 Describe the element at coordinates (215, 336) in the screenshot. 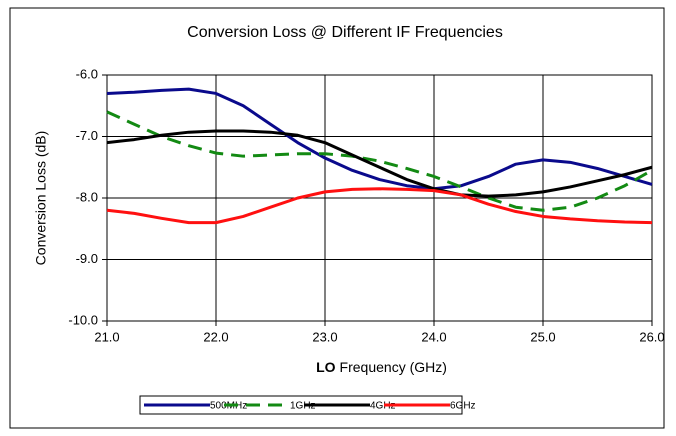

I see `x-tick-label: 22.0` at that location.